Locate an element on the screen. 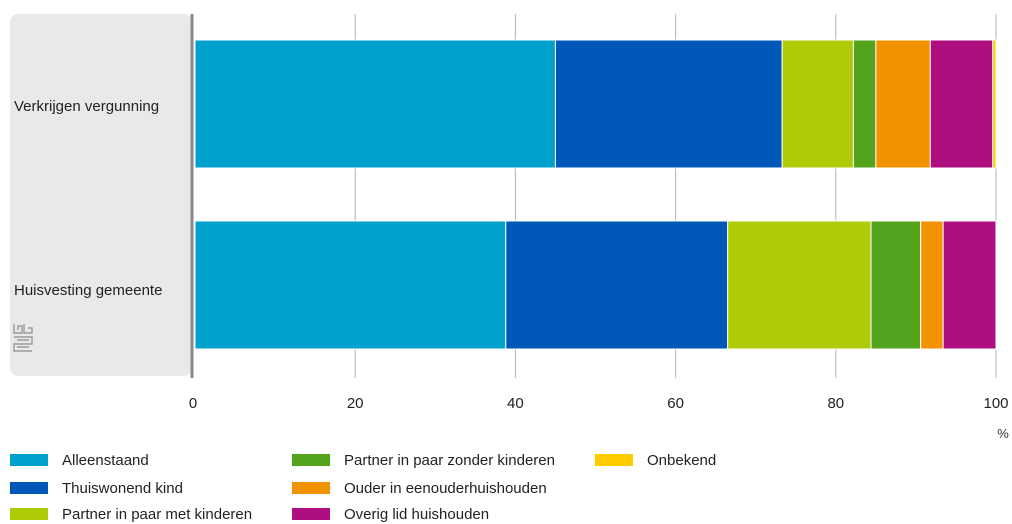  category-label-panel is located at coordinates (101, 195).